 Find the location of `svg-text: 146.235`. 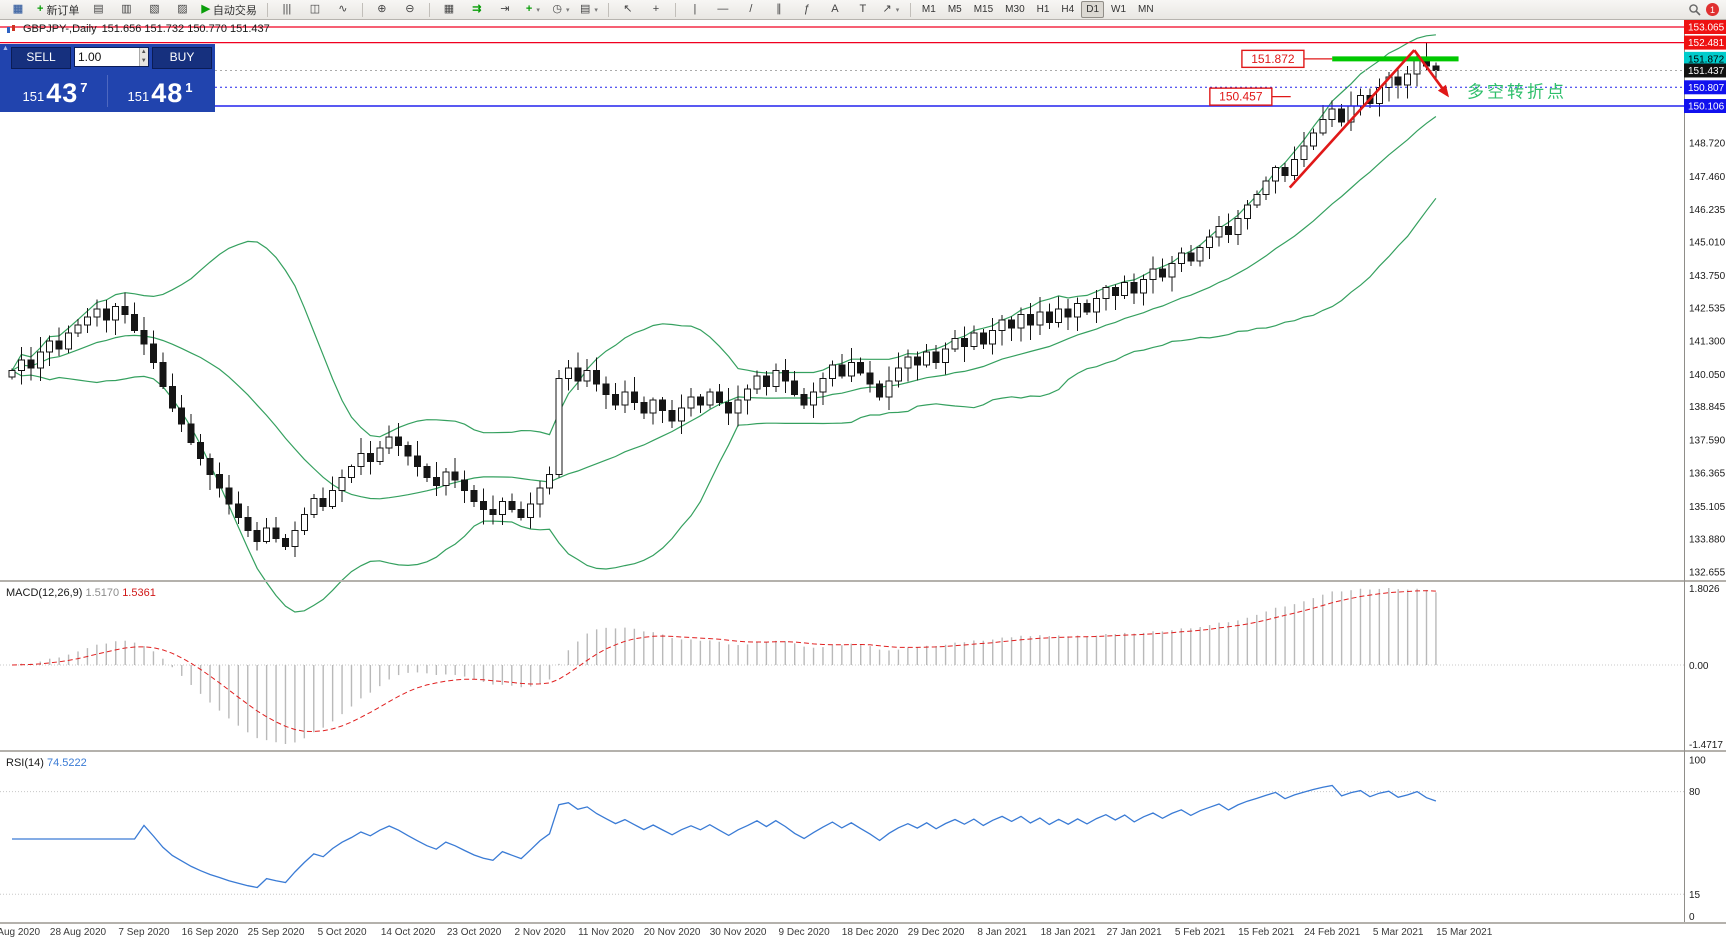

svg-text: 146.235 is located at coordinates (1707, 210).